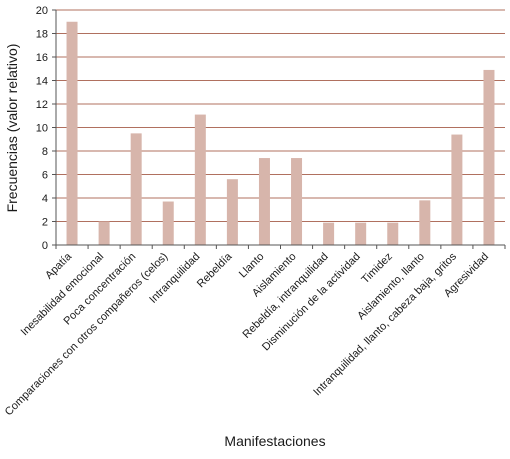 This screenshot has width=510, height=459. Describe the element at coordinates (45, 246) in the screenshot. I see `y-tick-label: 0` at that location.